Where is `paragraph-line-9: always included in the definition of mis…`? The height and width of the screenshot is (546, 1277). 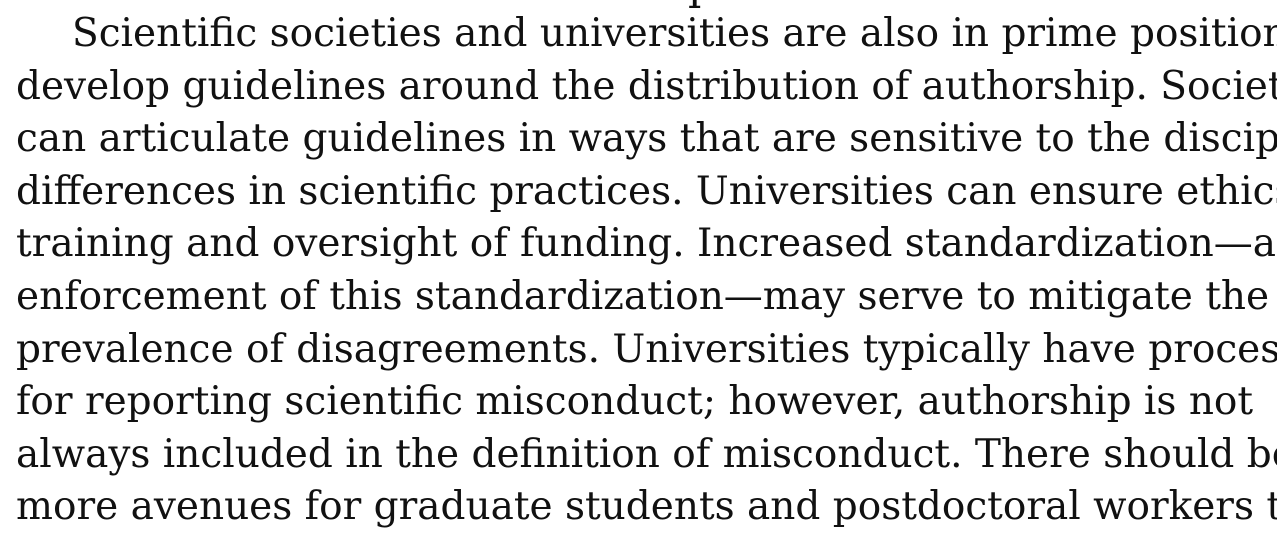
paragraph-line-9: always included in the definition of mis… is located at coordinates (646, 454).